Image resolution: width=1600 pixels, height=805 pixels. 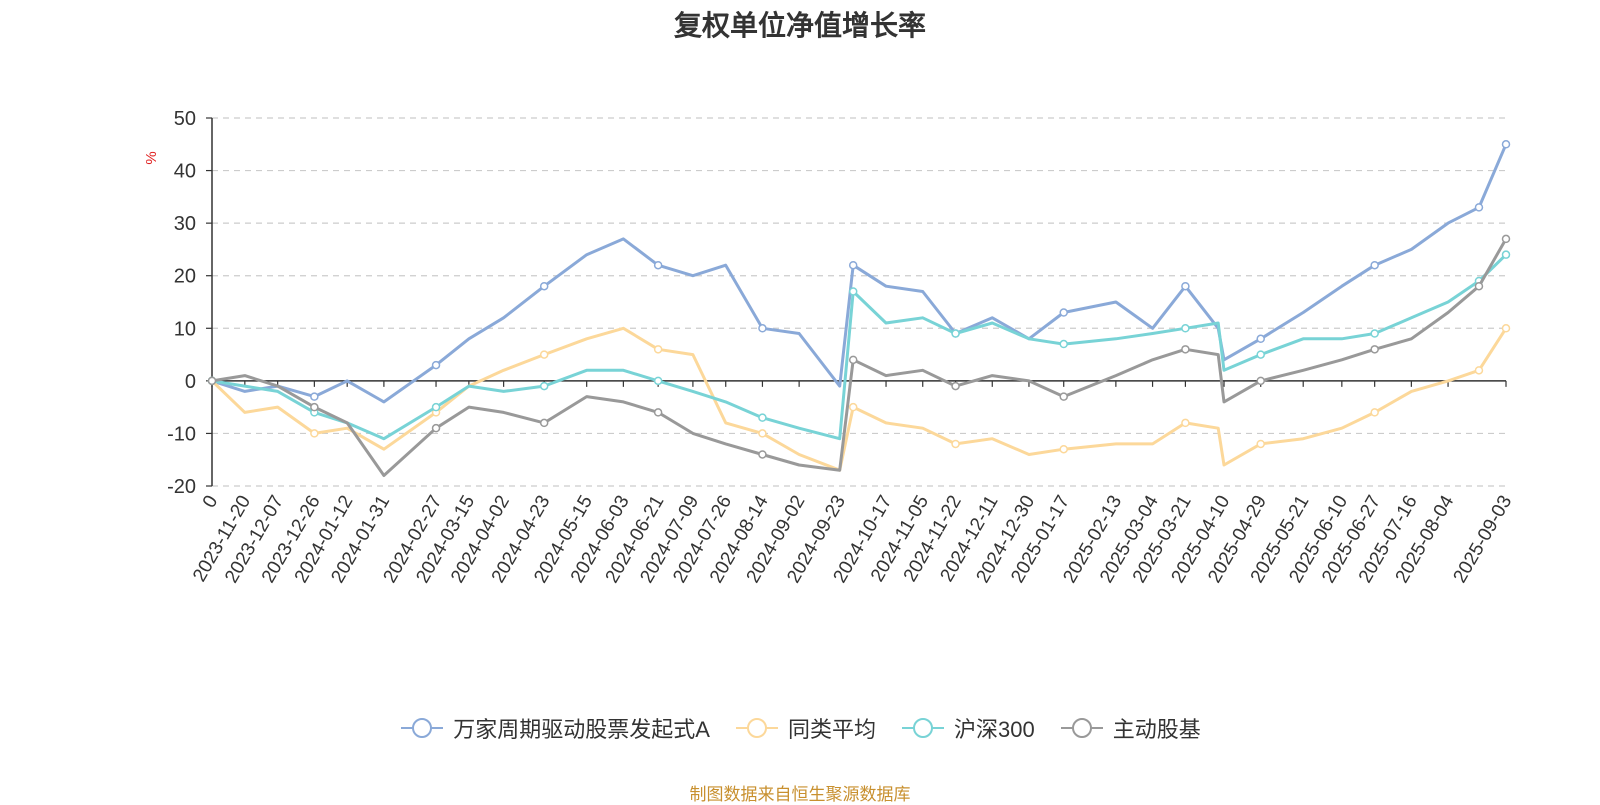 What do you see at coordinates (994, 729) in the screenshot?
I see `legend-label: 沪深300` at bounding box center [994, 729].